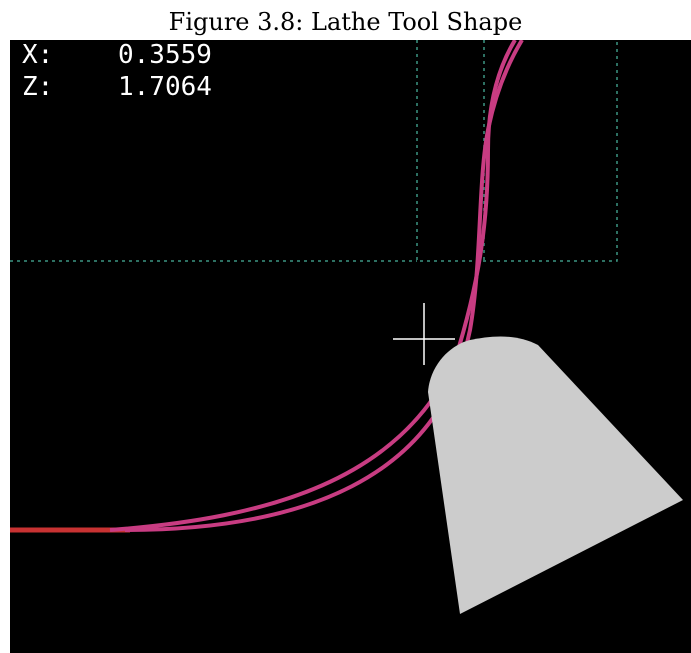  What do you see at coordinates (38, 87) in the screenshot?
I see `z-label: Z:` at bounding box center [38, 87].